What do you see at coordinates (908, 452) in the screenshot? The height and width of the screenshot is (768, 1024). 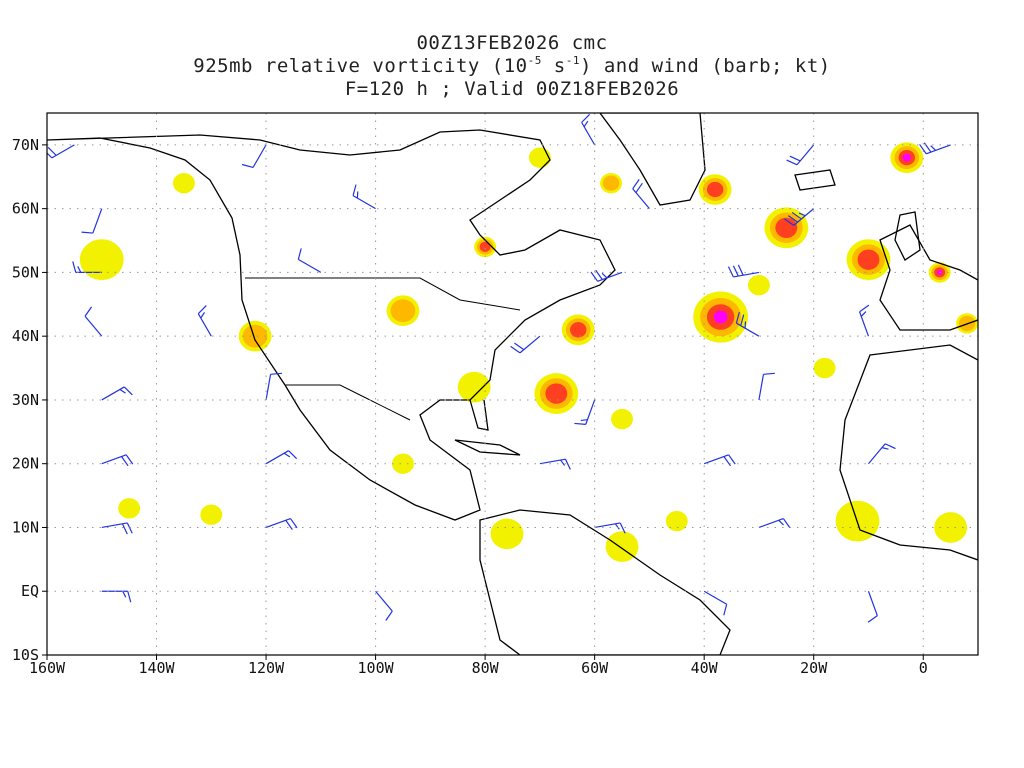 I see `coast-africa` at bounding box center [908, 452].